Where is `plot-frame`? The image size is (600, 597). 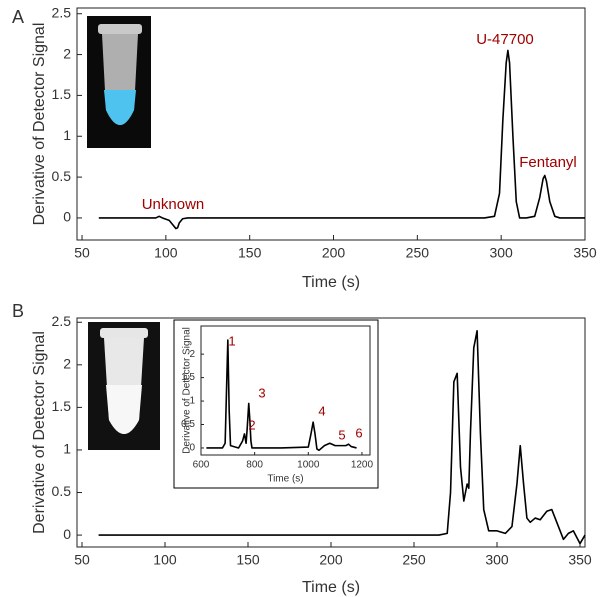
plot-frame is located at coordinates (285, 390).